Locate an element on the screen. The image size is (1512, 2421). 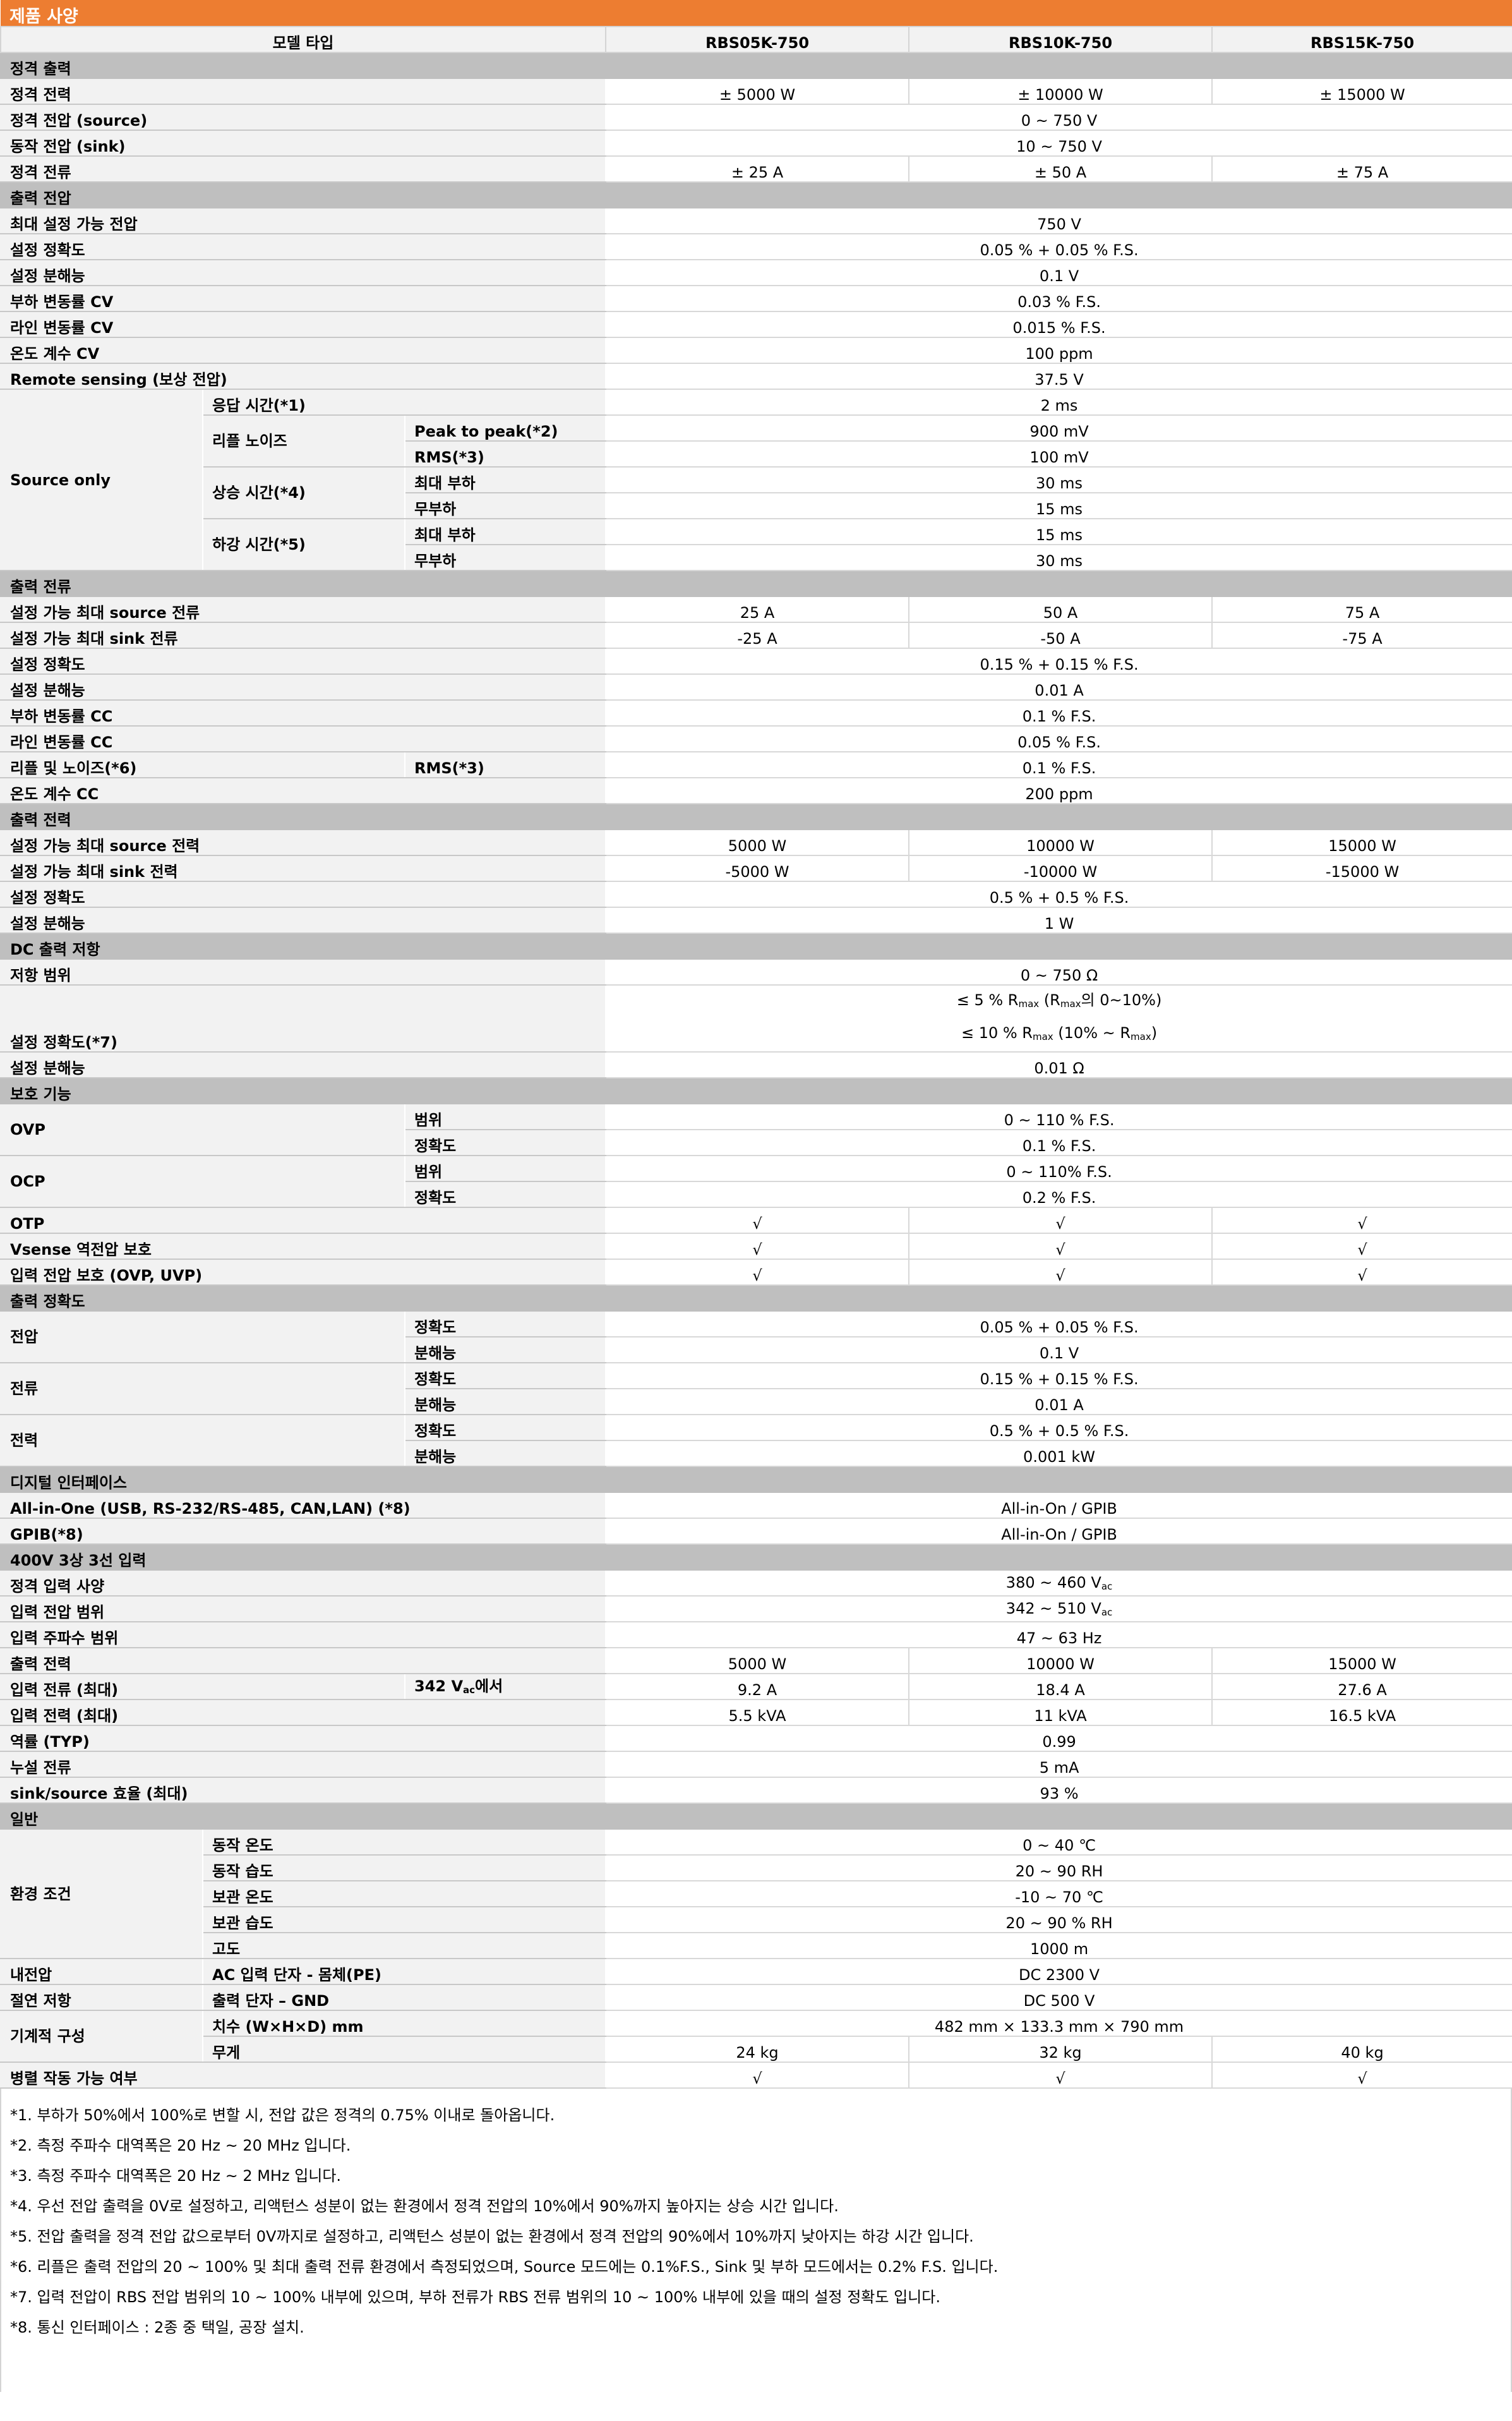
spec-label: 동작 습도 is located at coordinates (404, 1867).